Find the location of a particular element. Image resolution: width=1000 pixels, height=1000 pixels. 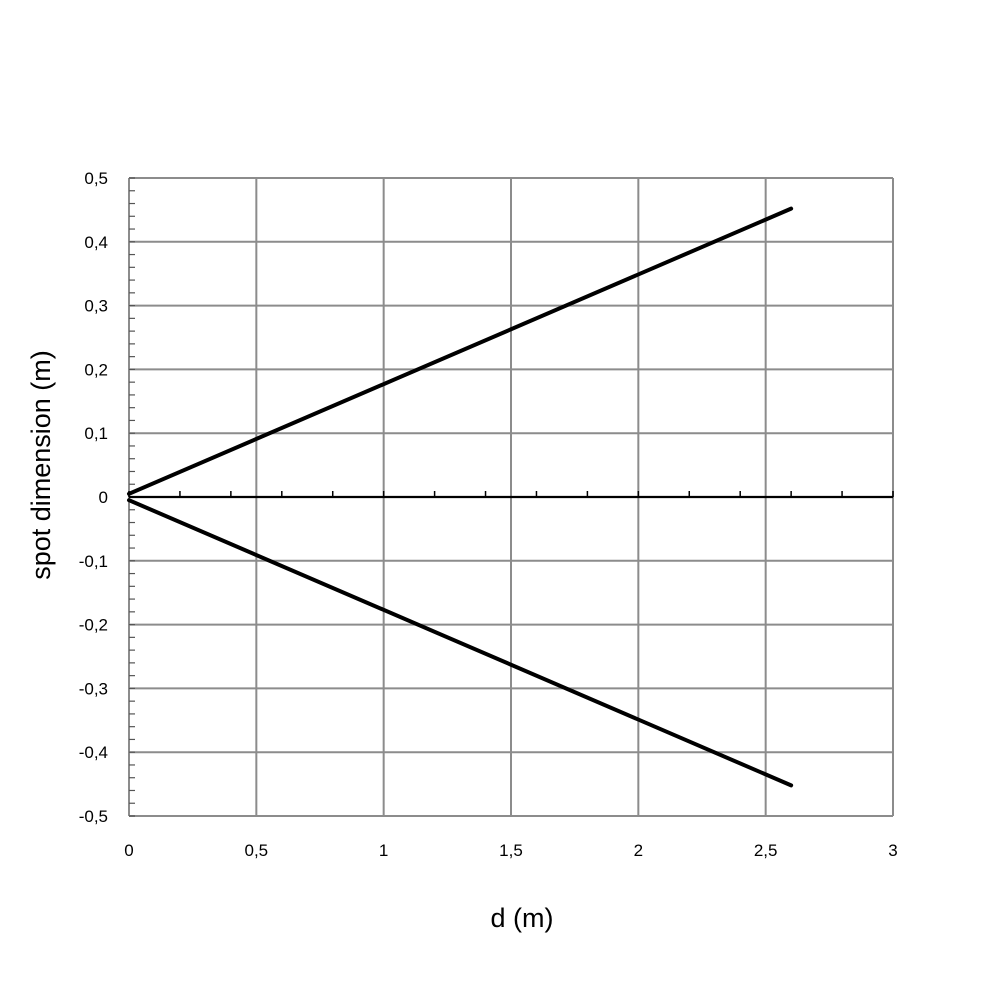

y-tick-label: 0,3 is located at coordinates (96, 306).